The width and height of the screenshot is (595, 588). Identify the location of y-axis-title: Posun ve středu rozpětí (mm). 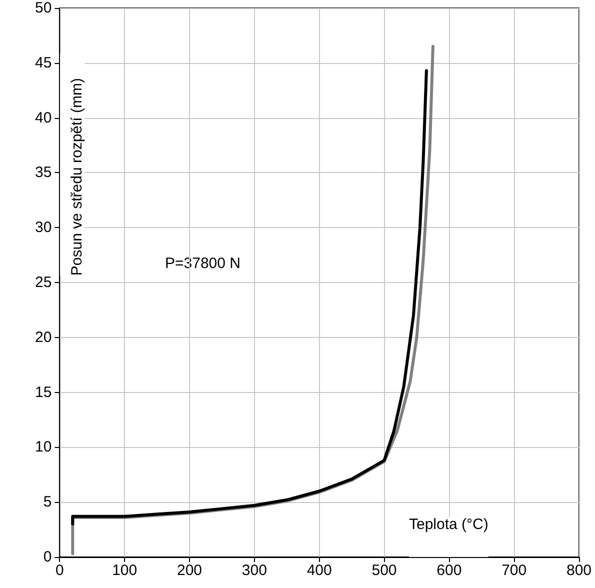
(77, 177).